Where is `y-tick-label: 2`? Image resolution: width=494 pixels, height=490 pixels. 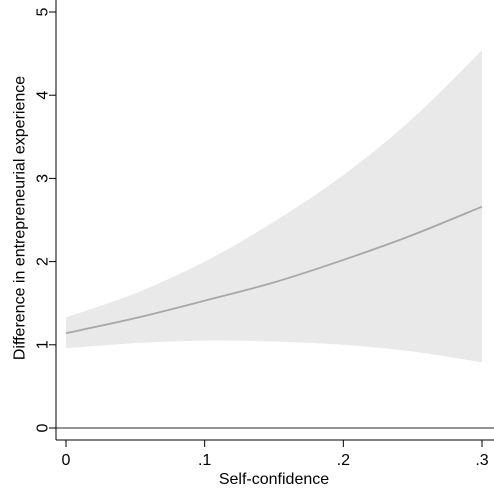
y-tick-label: 2 is located at coordinates (43, 261).